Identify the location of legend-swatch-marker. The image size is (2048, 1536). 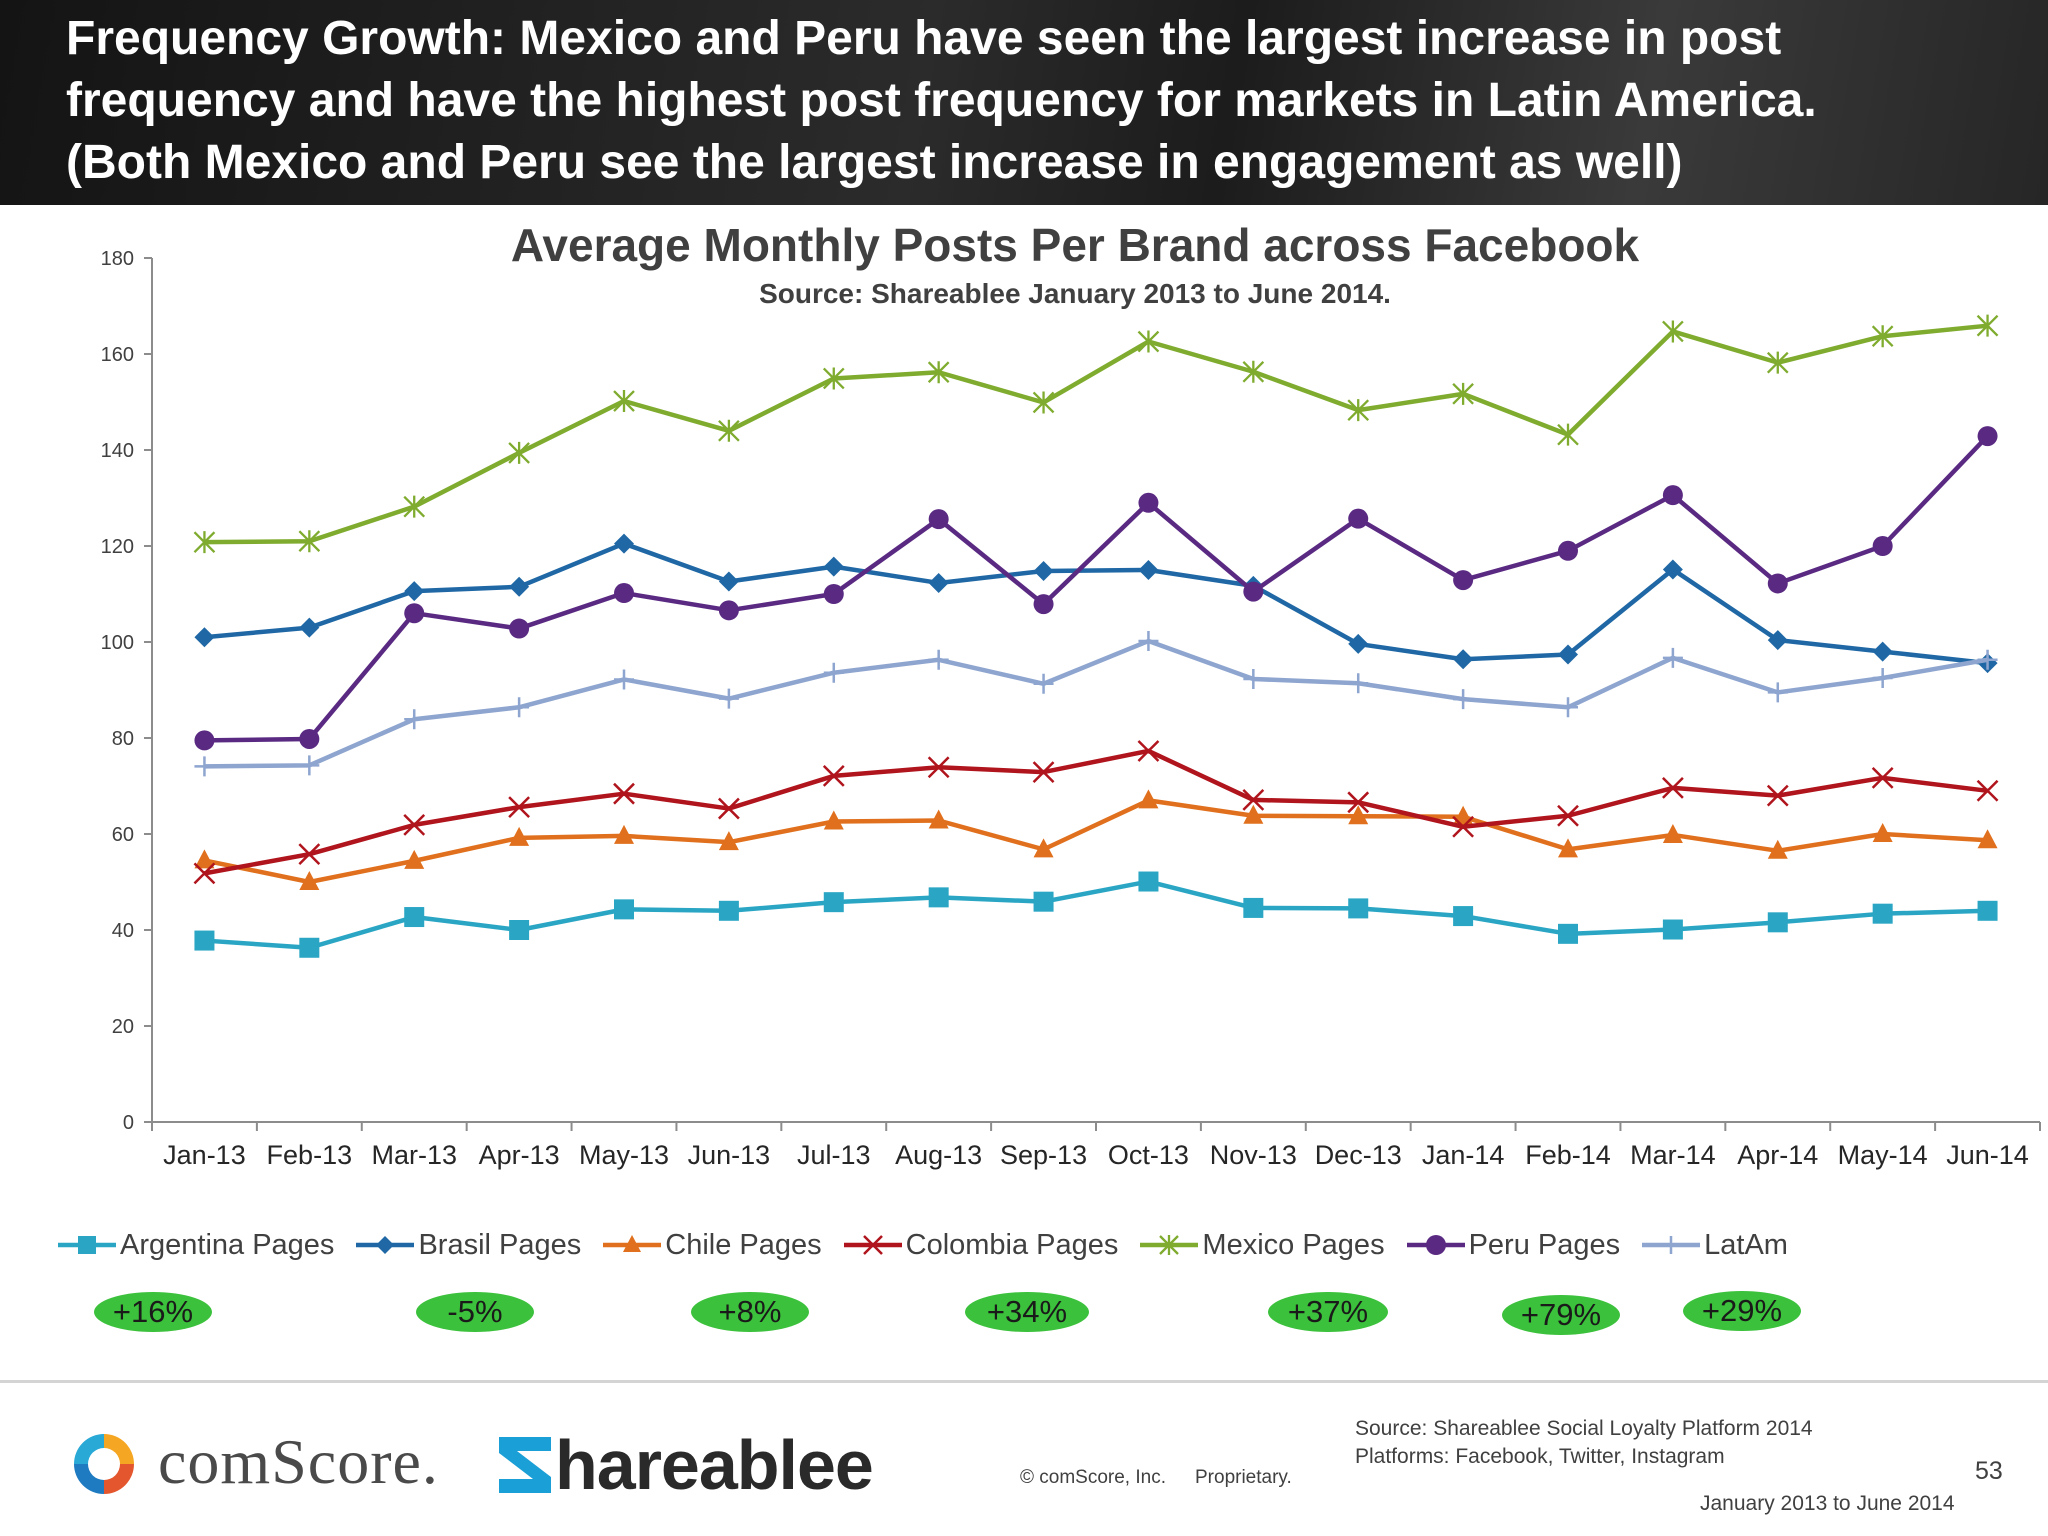
(87, 1245).